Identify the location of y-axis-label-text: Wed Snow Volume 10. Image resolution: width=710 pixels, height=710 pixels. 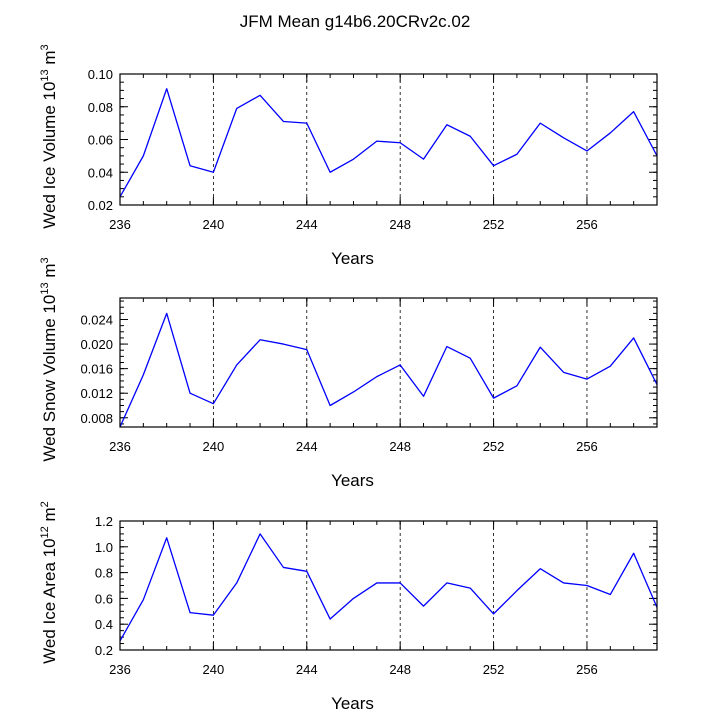
(49, 378).